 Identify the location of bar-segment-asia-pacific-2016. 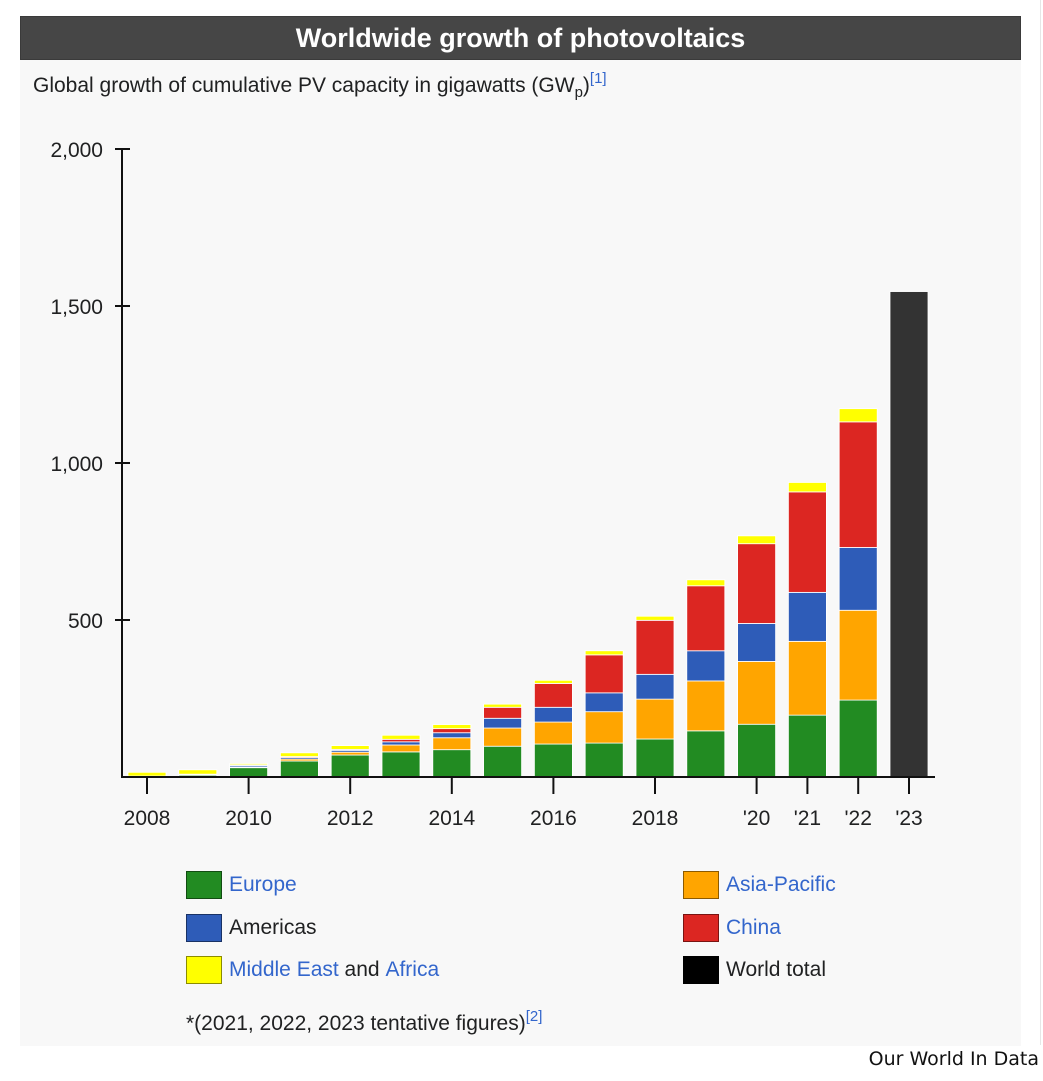
(553, 733).